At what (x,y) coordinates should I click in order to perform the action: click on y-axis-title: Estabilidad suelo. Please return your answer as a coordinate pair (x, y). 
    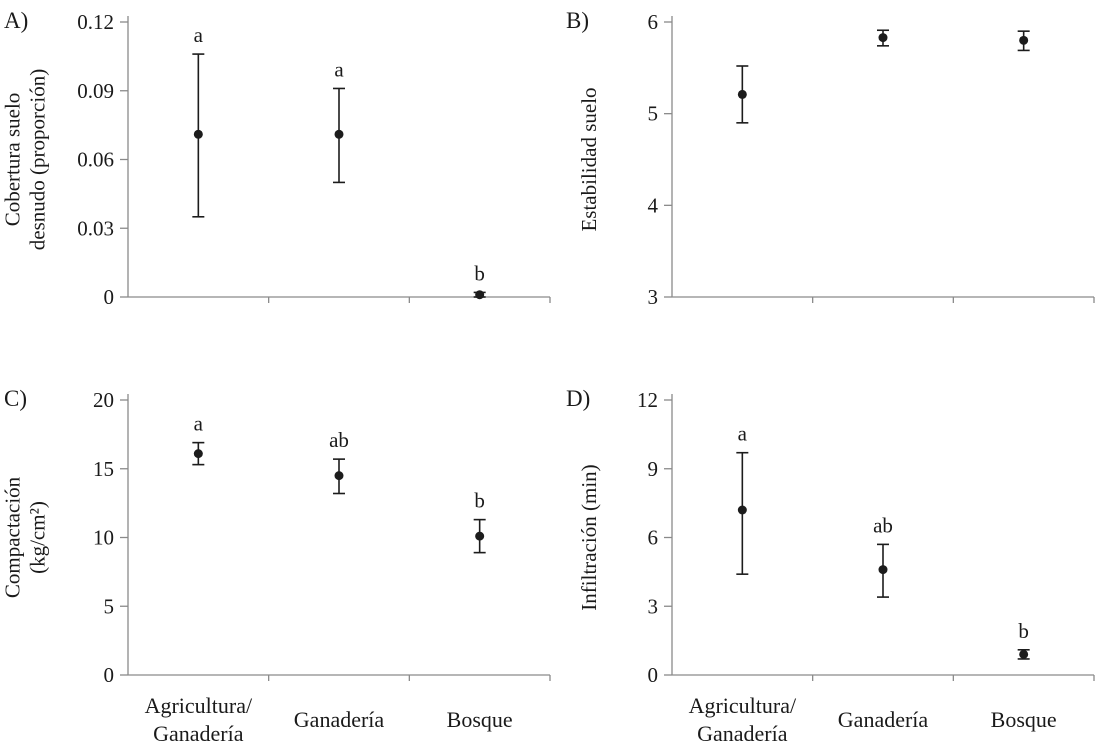
    Looking at the image, I should click on (589, 159).